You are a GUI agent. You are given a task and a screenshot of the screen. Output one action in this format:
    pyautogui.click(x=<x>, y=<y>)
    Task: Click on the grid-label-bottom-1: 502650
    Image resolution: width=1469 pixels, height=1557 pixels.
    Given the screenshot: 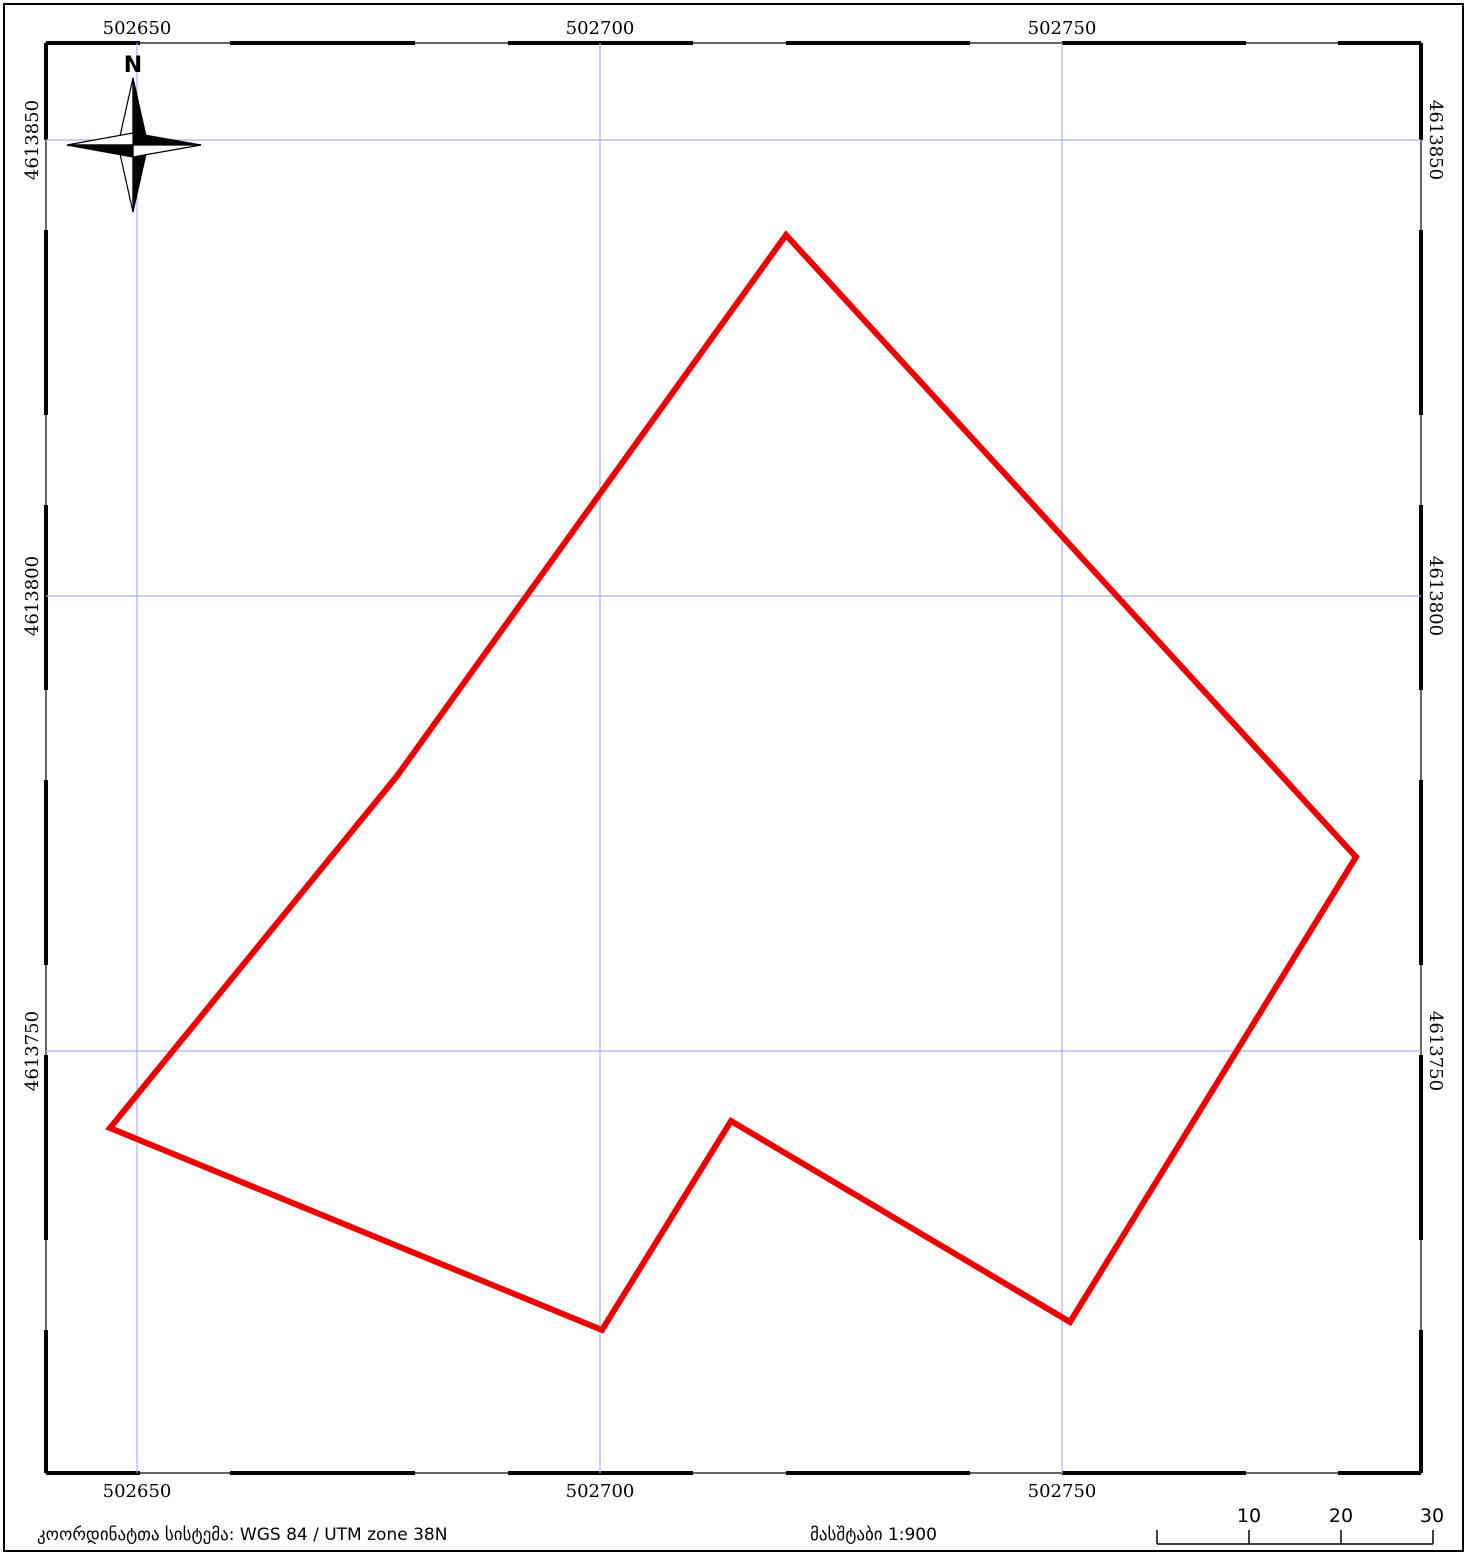 What is the action you would take?
    pyautogui.click(x=137, y=1491)
    